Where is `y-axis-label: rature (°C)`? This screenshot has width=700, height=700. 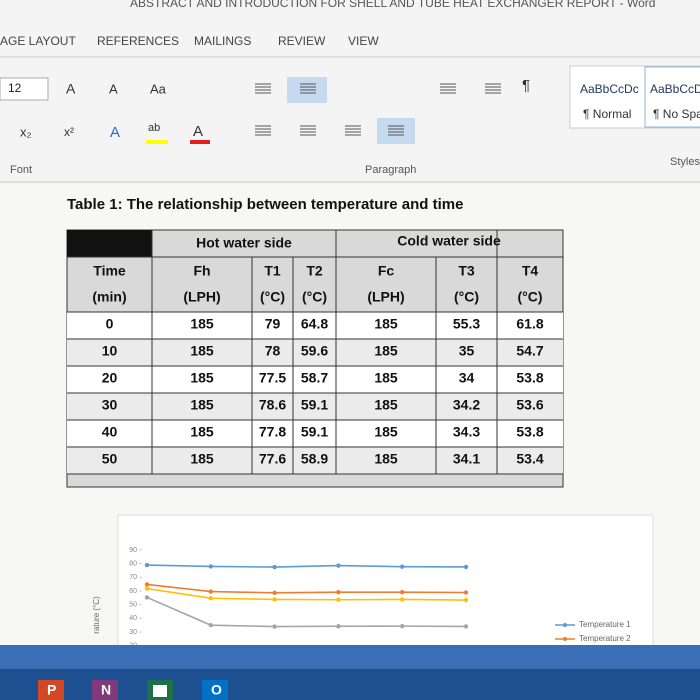 y-axis-label: rature (°C) is located at coordinates (96, 615).